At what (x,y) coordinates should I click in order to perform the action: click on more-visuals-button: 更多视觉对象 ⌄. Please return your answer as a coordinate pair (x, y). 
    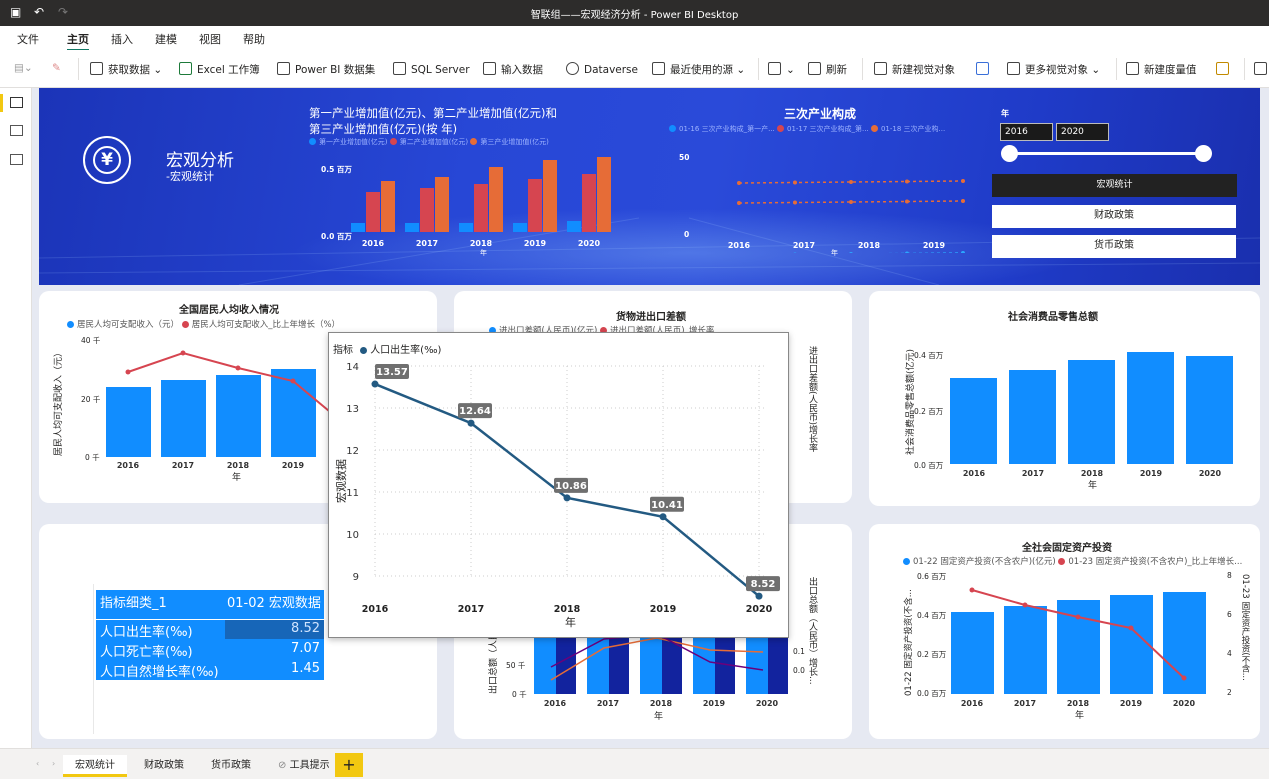
    Looking at the image, I should click on (1053, 69).